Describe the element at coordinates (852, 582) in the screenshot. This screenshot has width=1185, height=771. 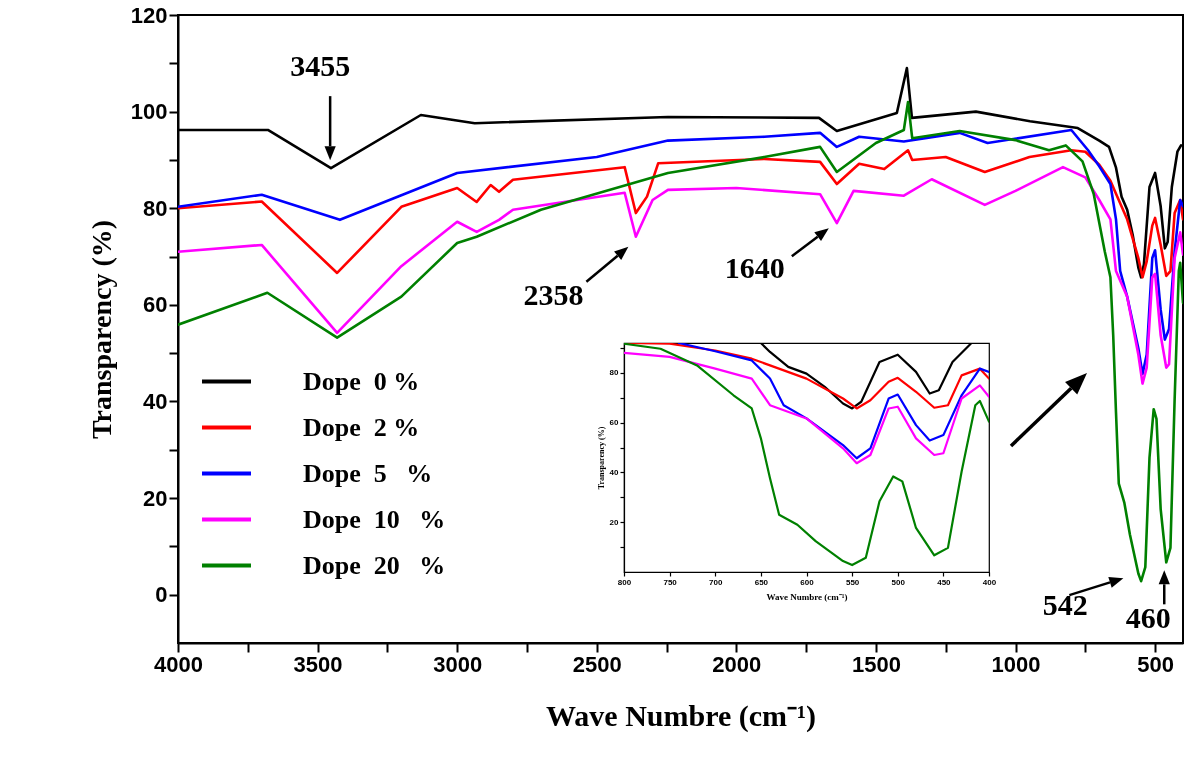
I see `x-tick-label: 550` at that location.